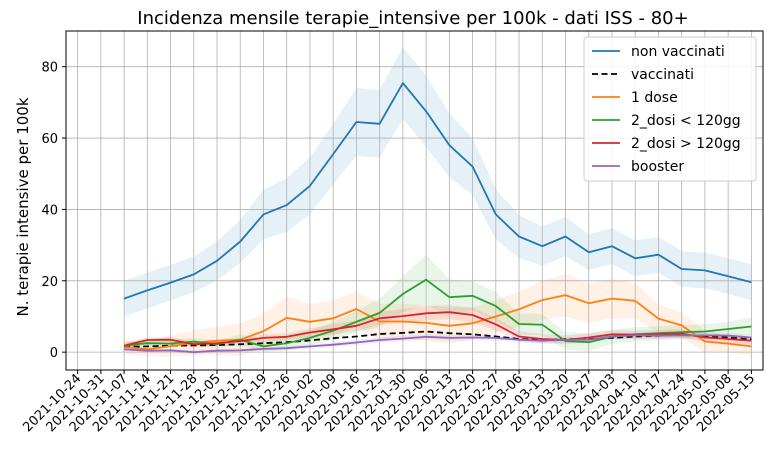 Image resolution: width=771 pixels, height=465 pixels. What do you see at coordinates (657, 167) in the screenshot?
I see `legend-label-5: booster` at bounding box center [657, 167].